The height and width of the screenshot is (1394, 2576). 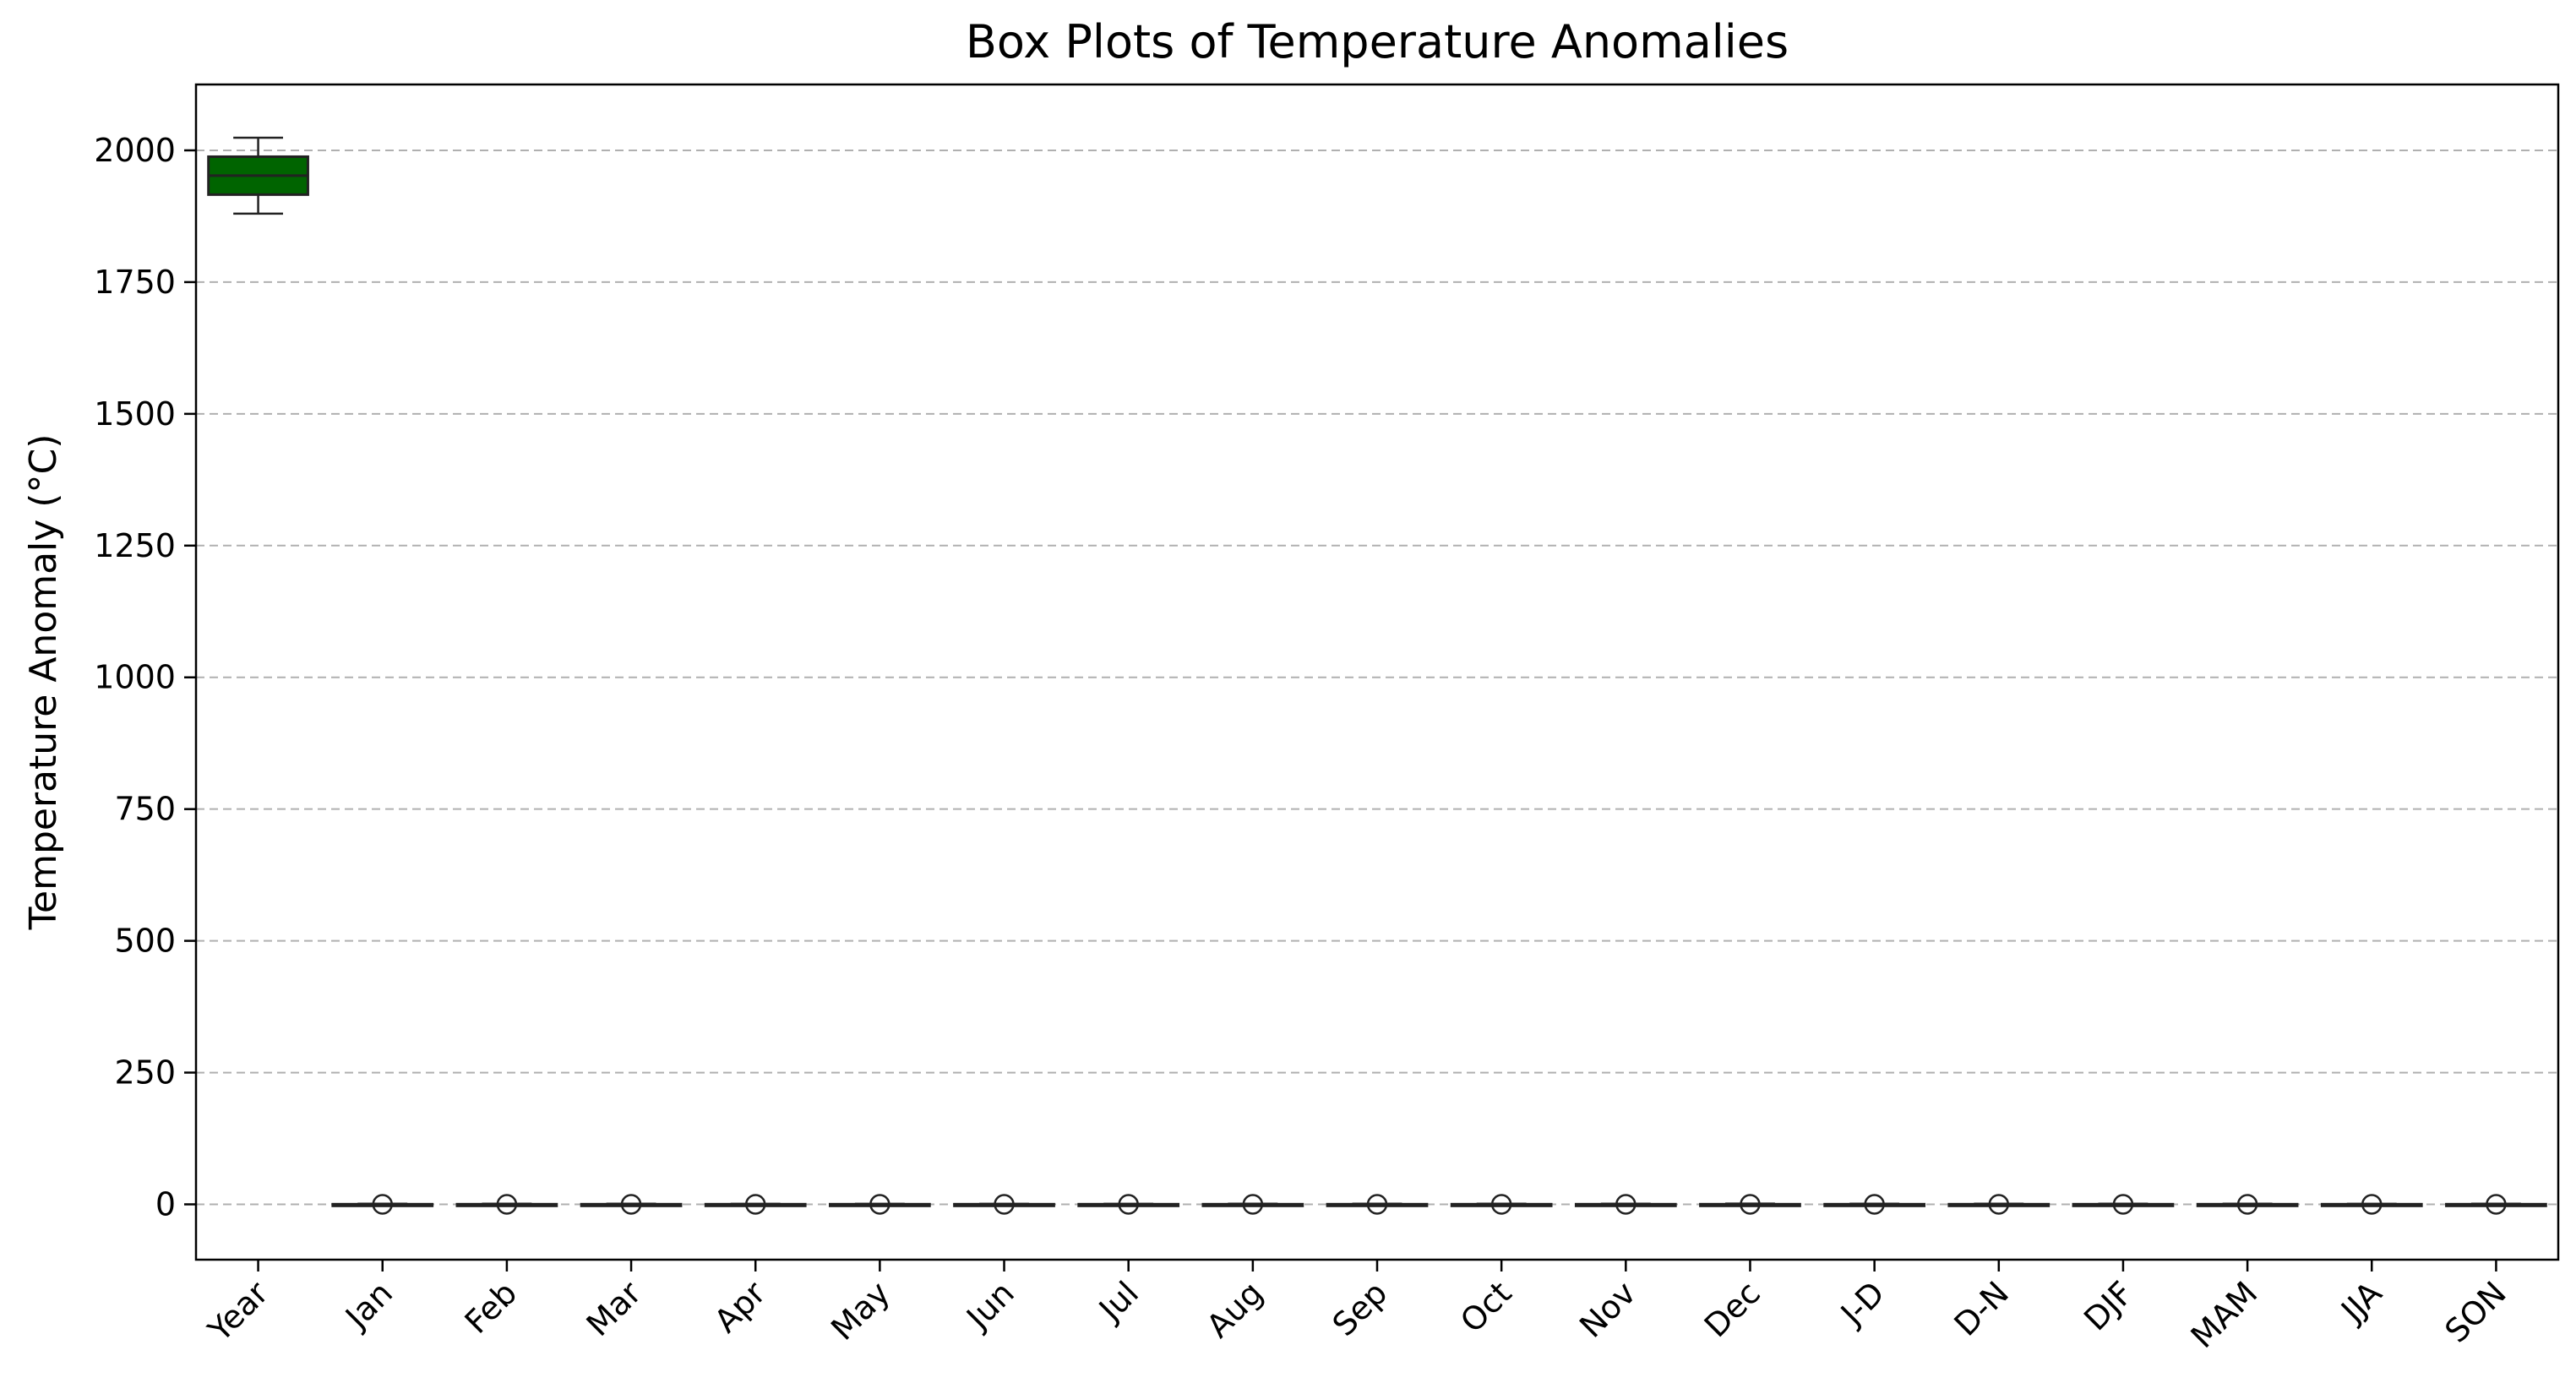 I want to click on y-tick-label: 1250, so click(x=135, y=545).